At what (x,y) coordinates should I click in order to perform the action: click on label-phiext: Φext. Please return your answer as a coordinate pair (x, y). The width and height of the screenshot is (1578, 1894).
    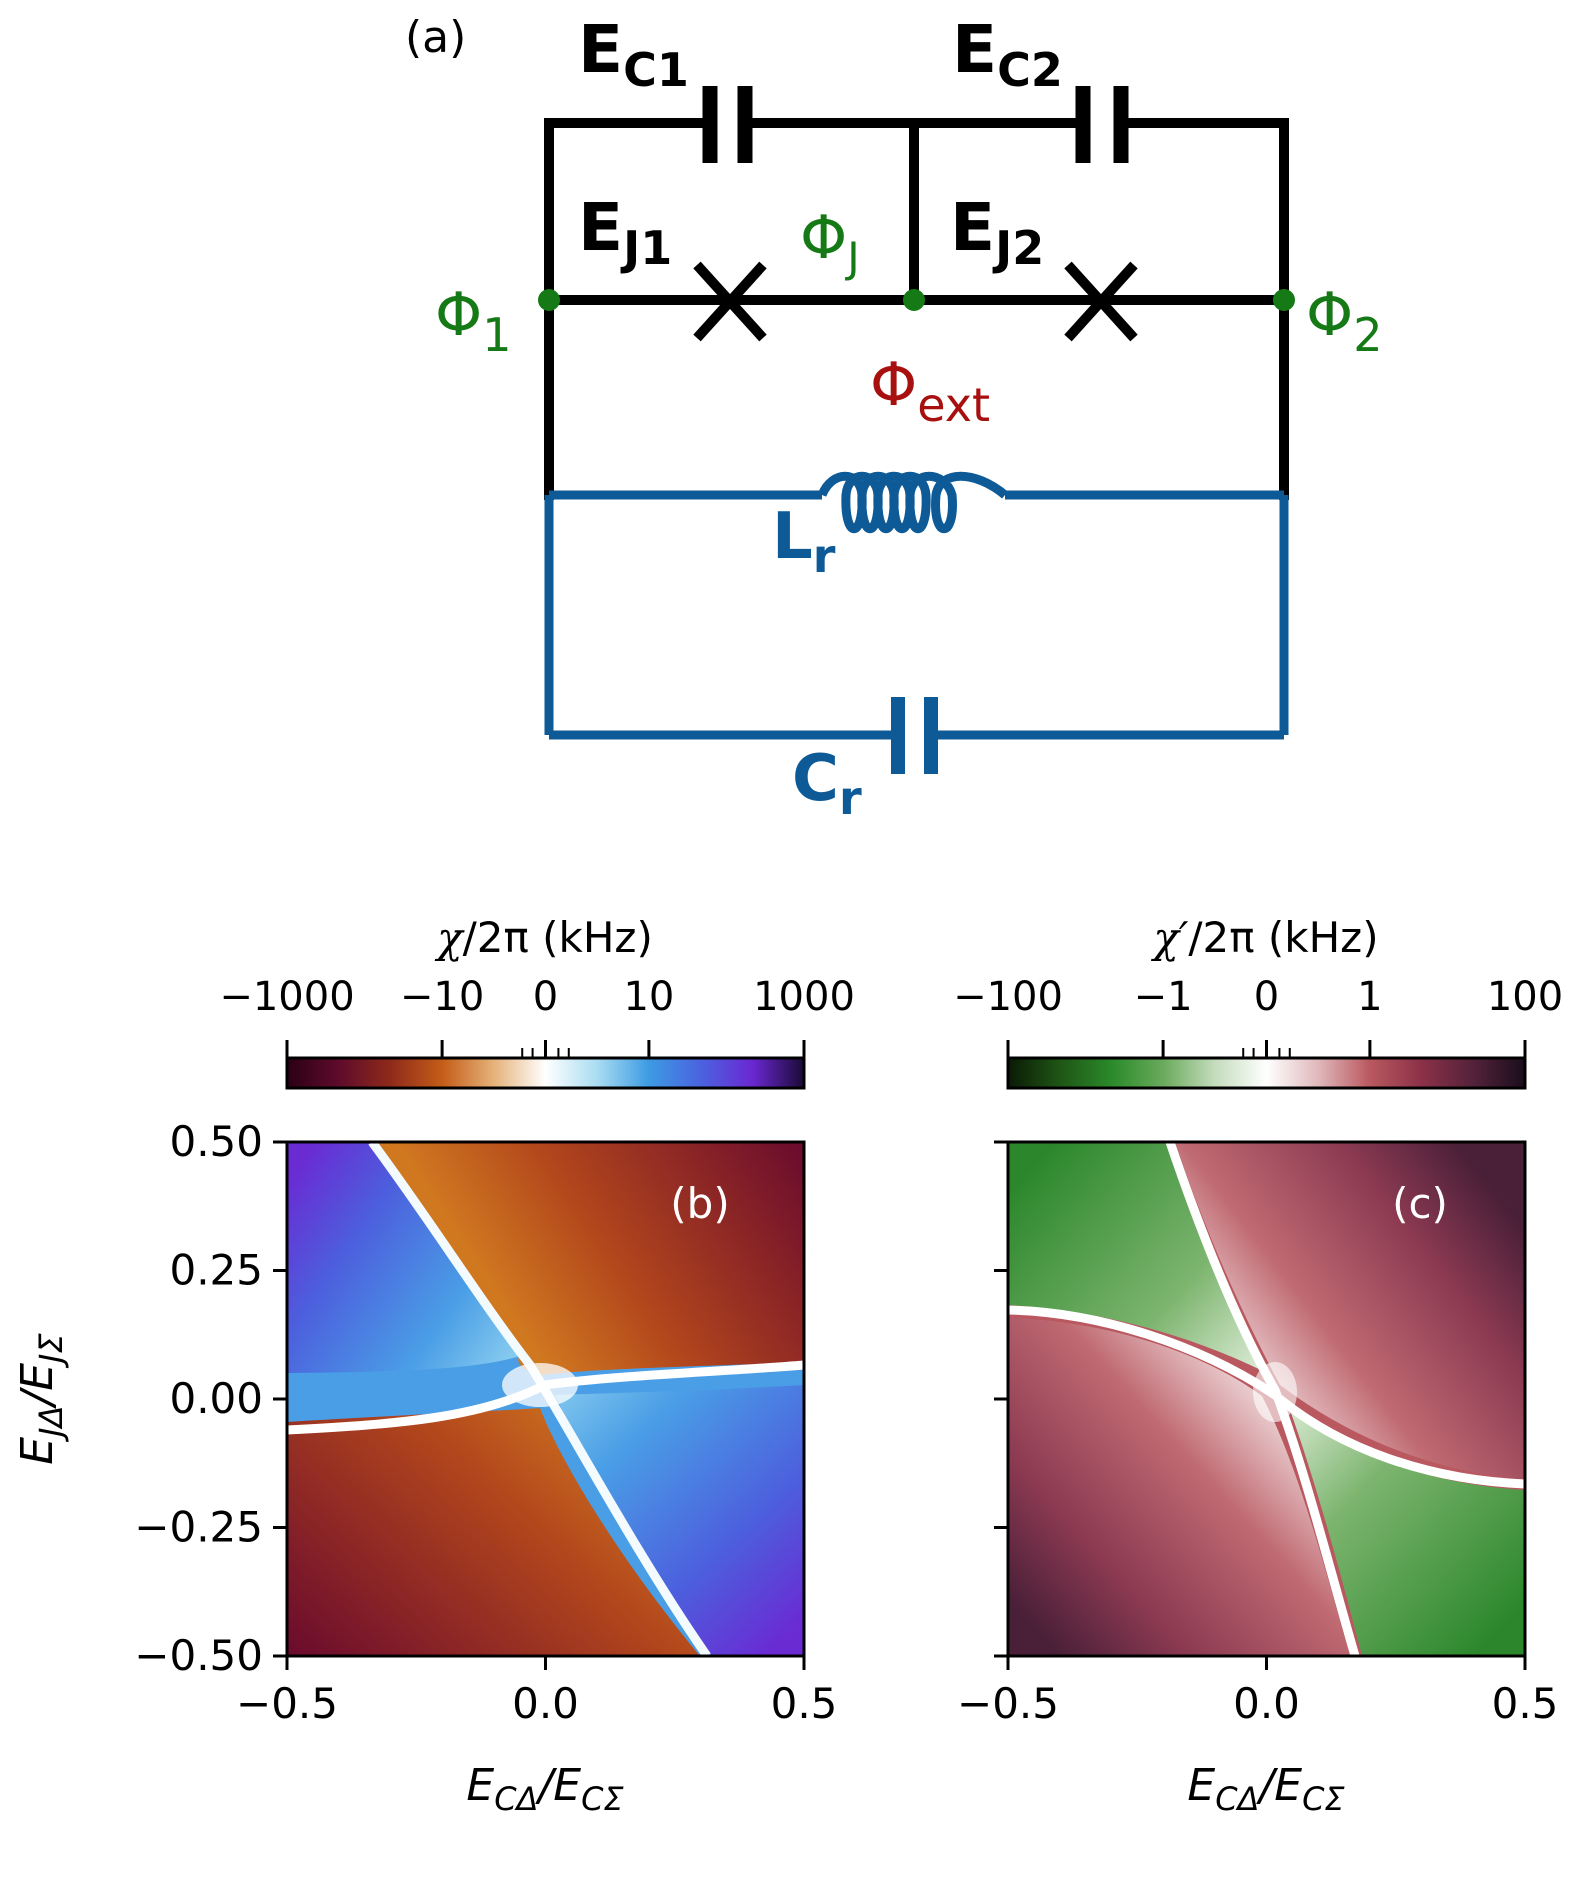
    Looking at the image, I should click on (930, 391).